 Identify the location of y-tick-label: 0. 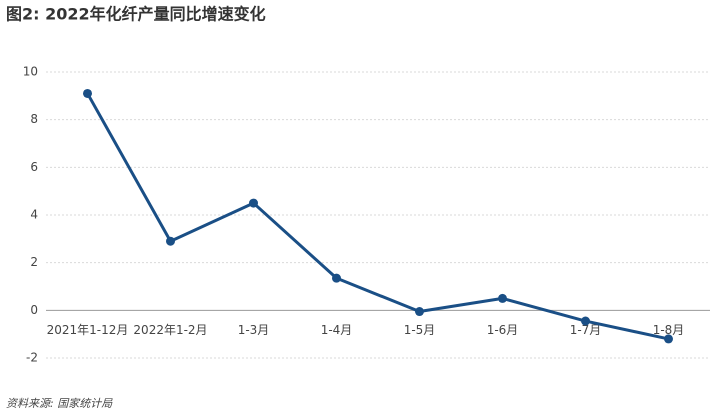
(34, 310).